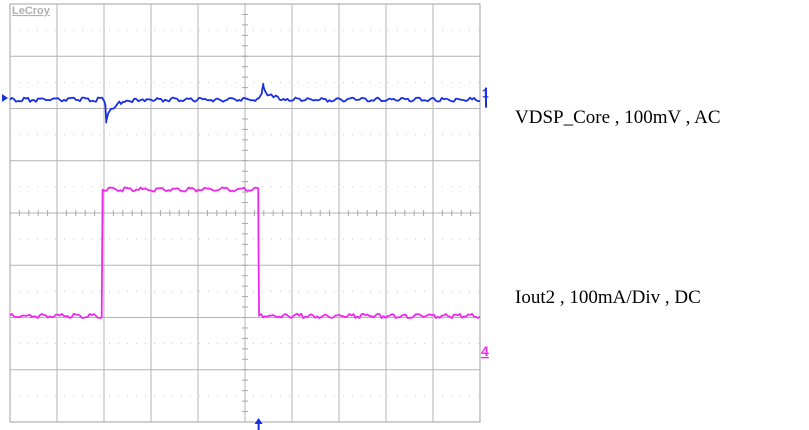 This screenshot has height=430, width=809. Describe the element at coordinates (245, 103) in the screenshot. I see `trace-ch1` at that location.